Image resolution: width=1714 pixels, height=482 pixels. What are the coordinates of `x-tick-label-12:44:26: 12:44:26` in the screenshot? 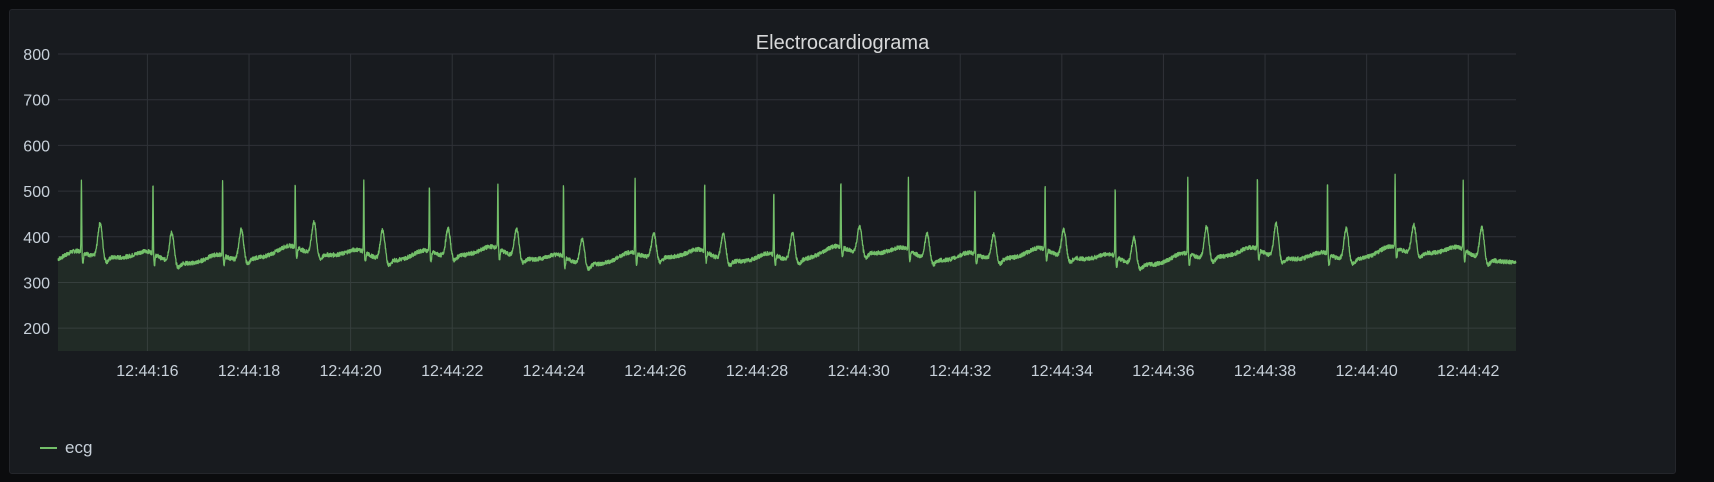 It's located at (655, 371).